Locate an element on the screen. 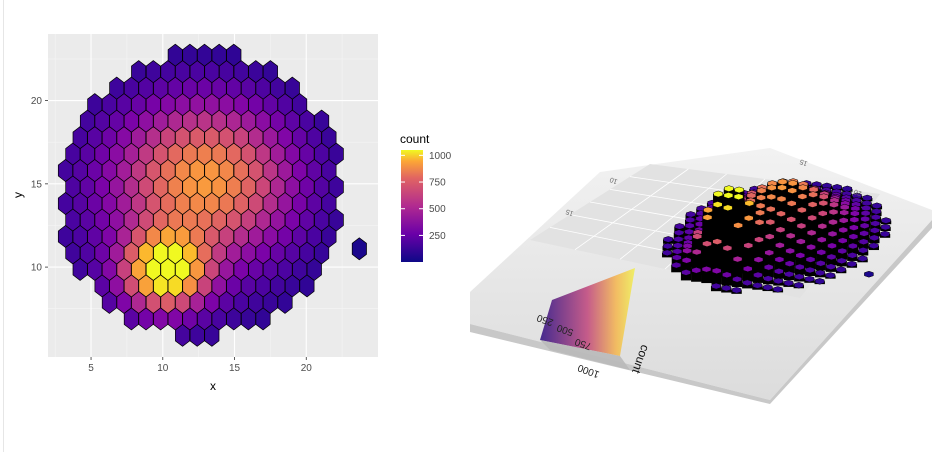 The image size is (932, 452). axis-3d-label-d: 20 is located at coordinates (858, 191).